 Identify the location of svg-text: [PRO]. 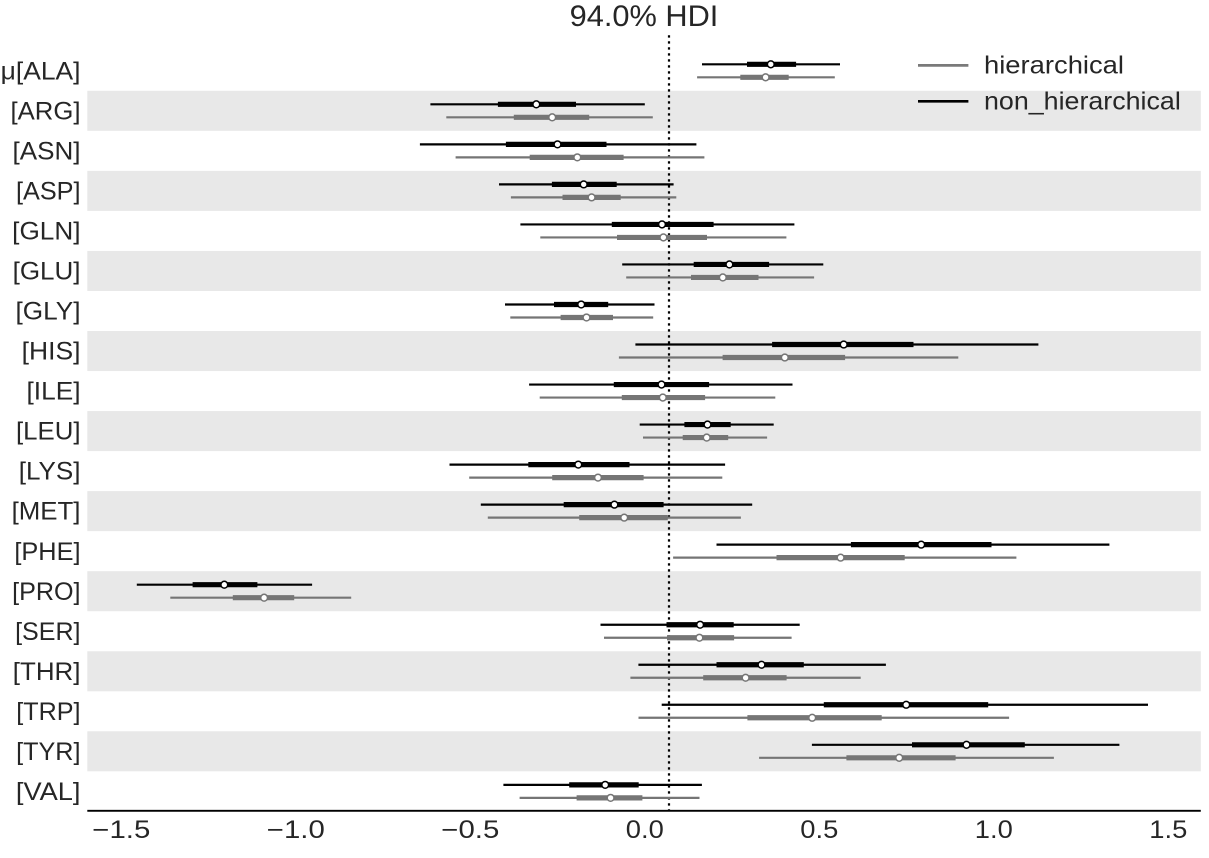
(46, 592).